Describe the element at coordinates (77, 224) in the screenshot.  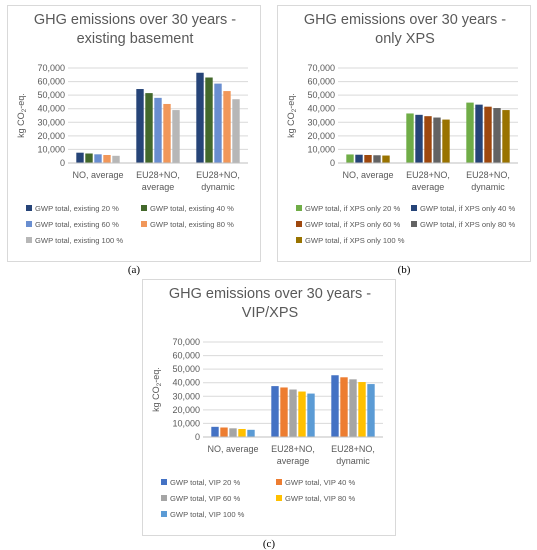
I see `legend-label: GWP total, existing 60 %` at that location.